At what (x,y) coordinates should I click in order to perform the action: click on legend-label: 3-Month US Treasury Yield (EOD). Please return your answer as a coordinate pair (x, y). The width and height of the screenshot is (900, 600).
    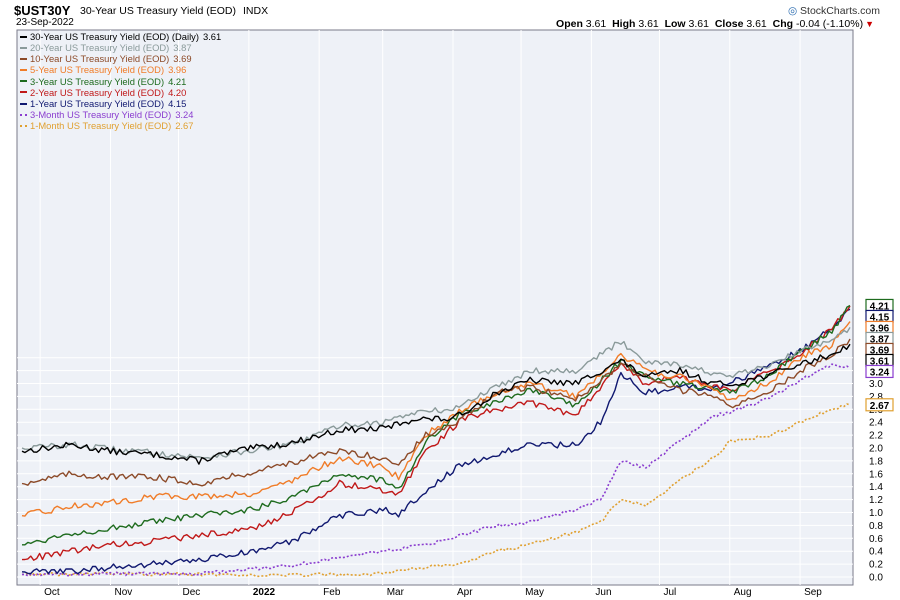
    Looking at the image, I should click on (101, 115).